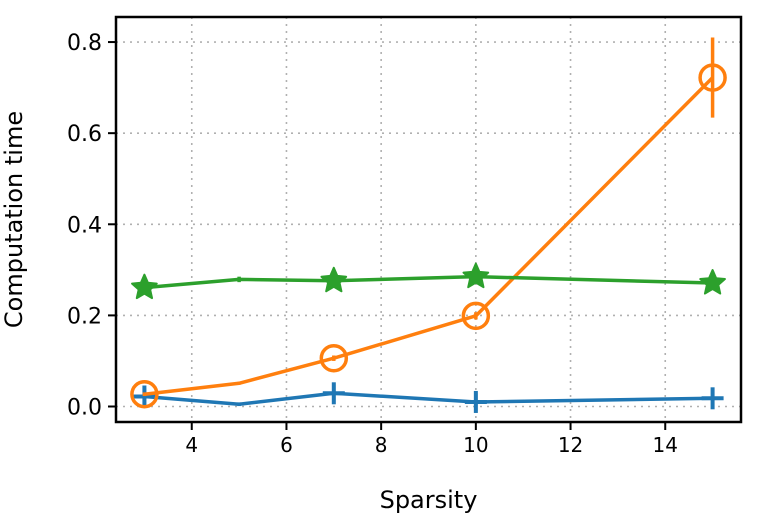 This screenshot has width=759, height=514. I want to click on y-tick-label: 0.0, so click(84, 408).